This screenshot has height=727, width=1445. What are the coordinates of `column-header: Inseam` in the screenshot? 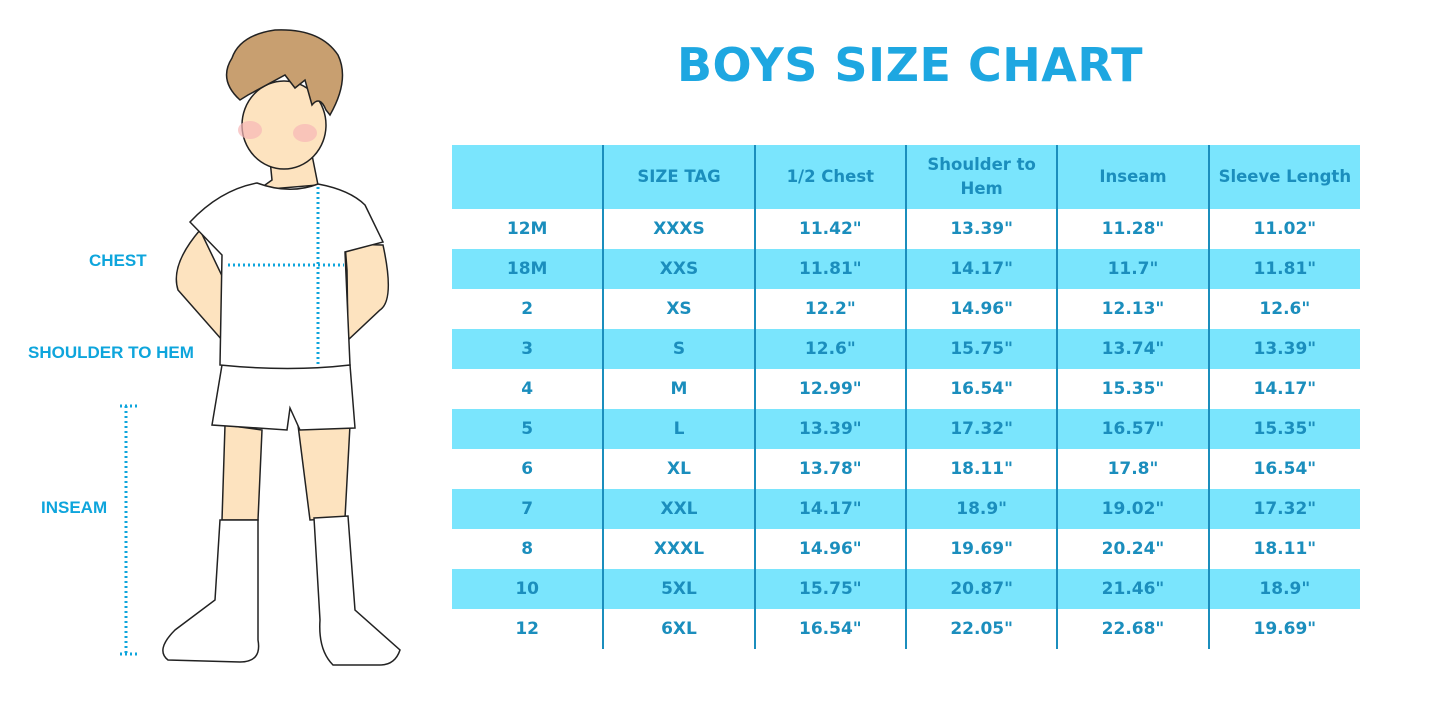 It's located at (1132, 177).